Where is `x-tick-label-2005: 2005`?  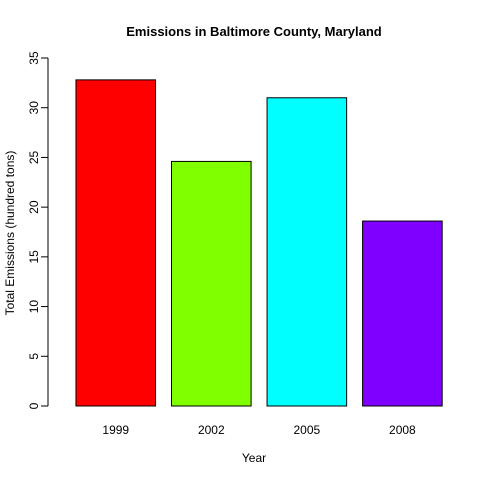
x-tick-label-2005: 2005 is located at coordinates (306, 430).